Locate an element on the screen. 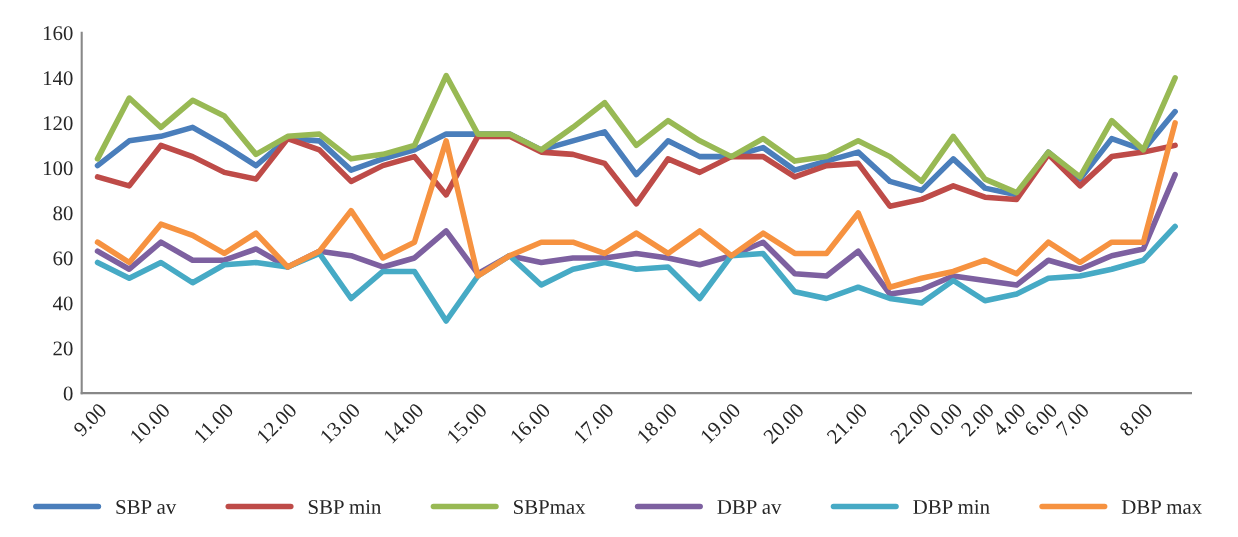  y-tick-label: 120 is located at coordinates (58, 123).